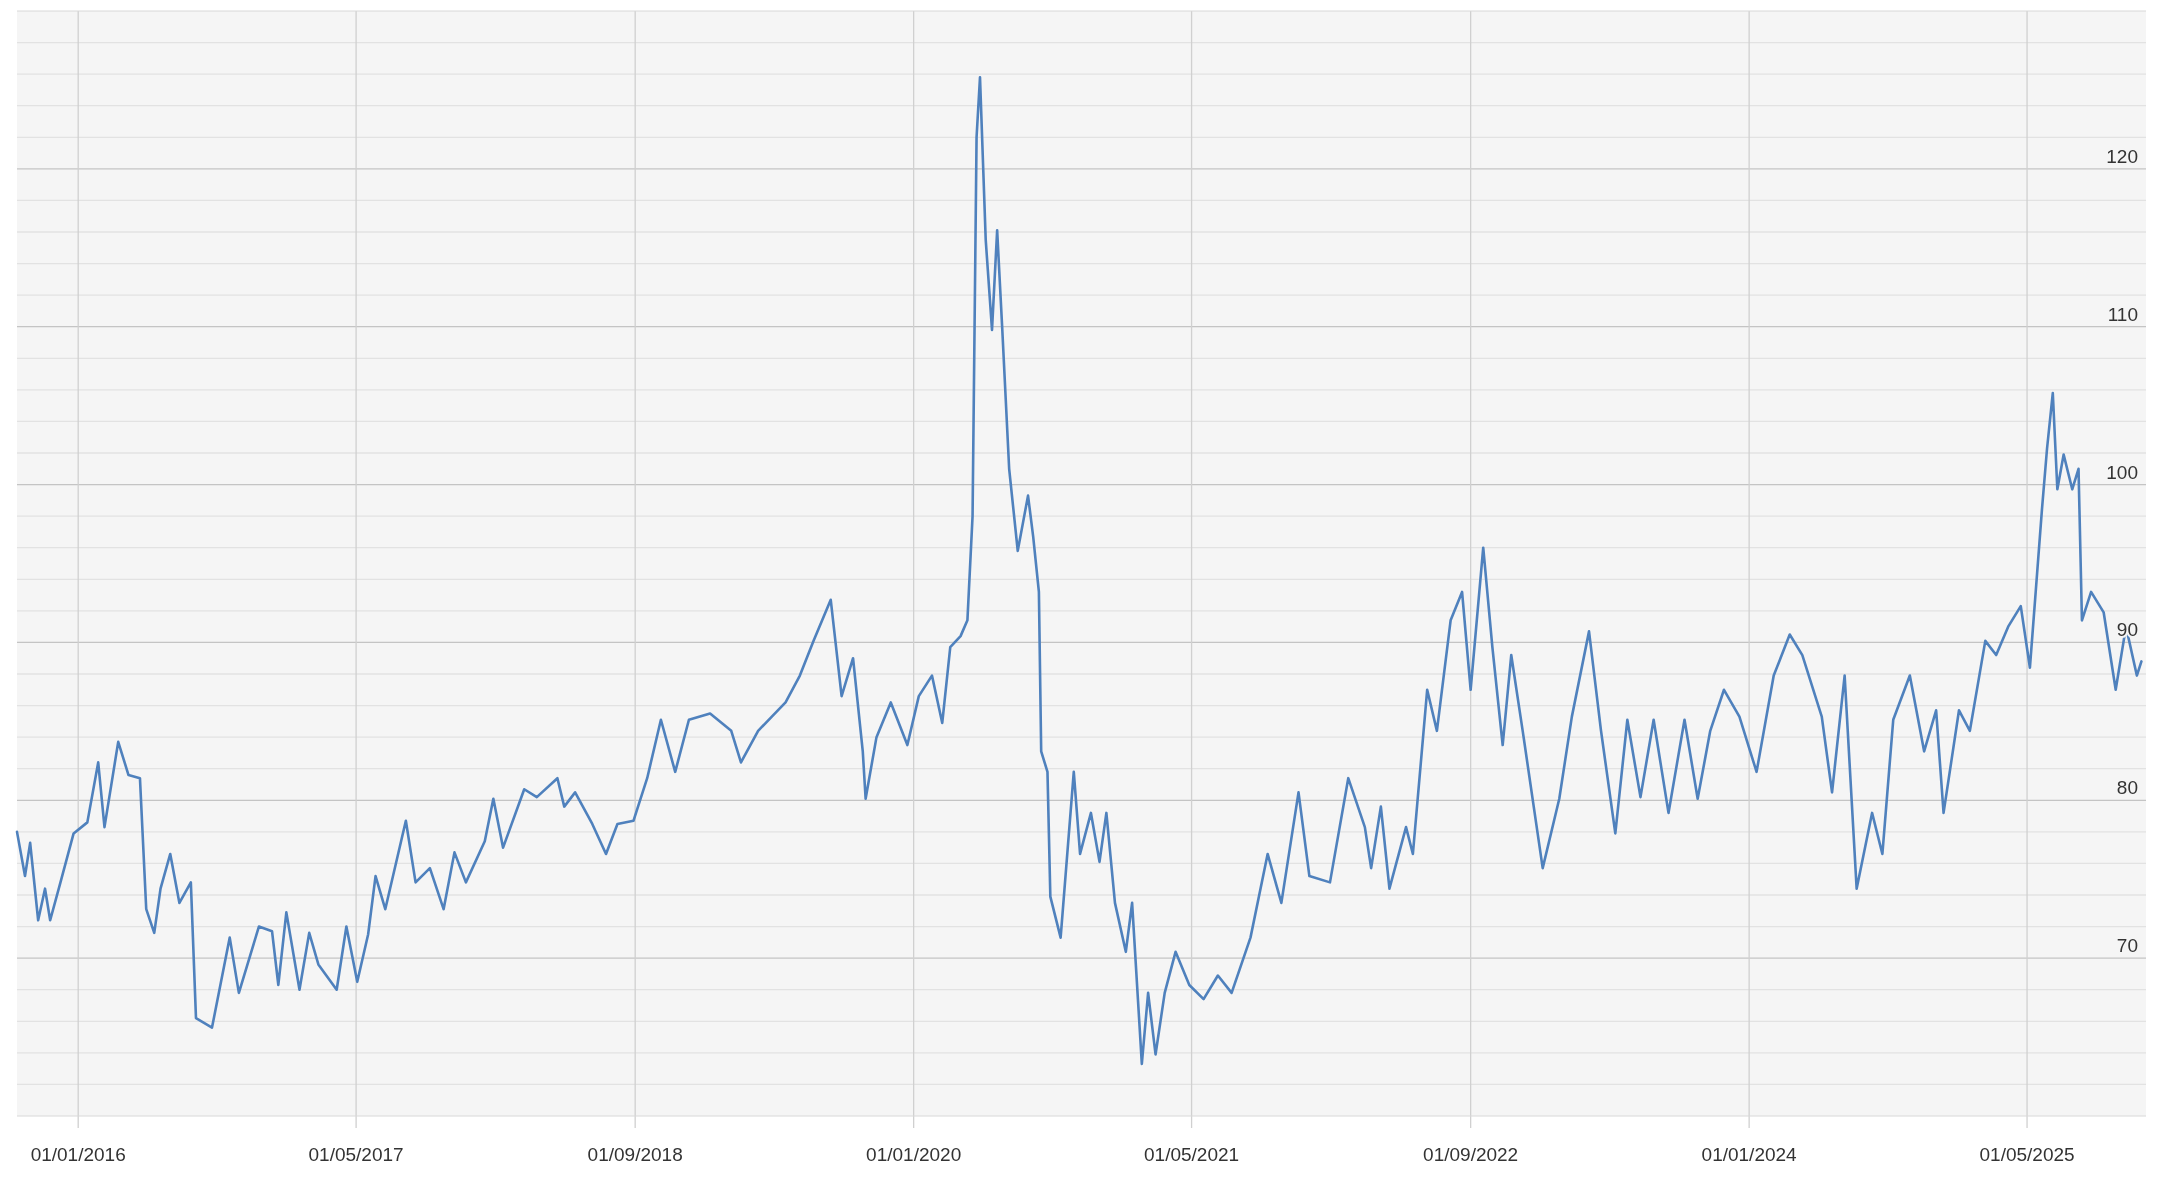 This screenshot has width=2160, height=1186. Describe the element at coordinates (78, 1154) in the screenshot. I see `x-tick-label: 01/01/2016` at that location.